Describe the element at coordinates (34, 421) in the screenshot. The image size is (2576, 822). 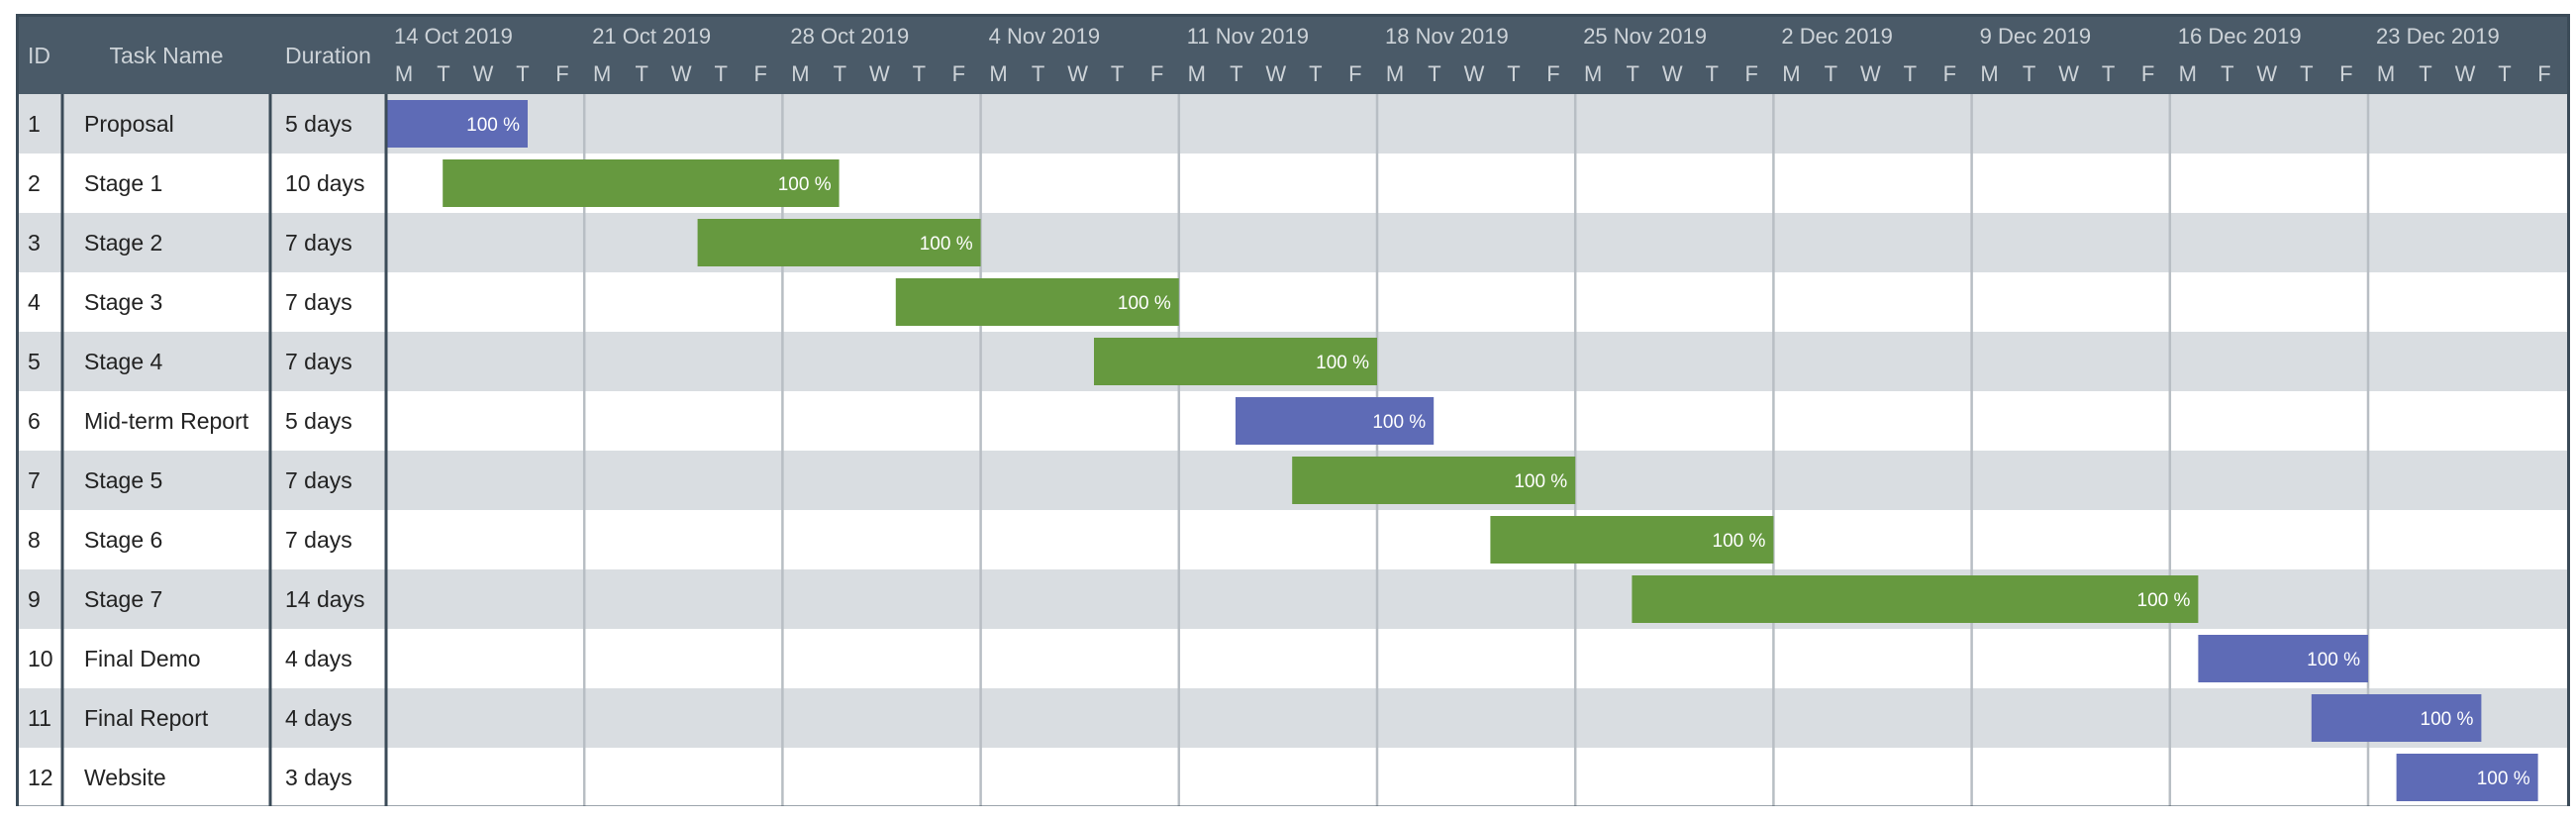
I see `task-id: 6` at that location.